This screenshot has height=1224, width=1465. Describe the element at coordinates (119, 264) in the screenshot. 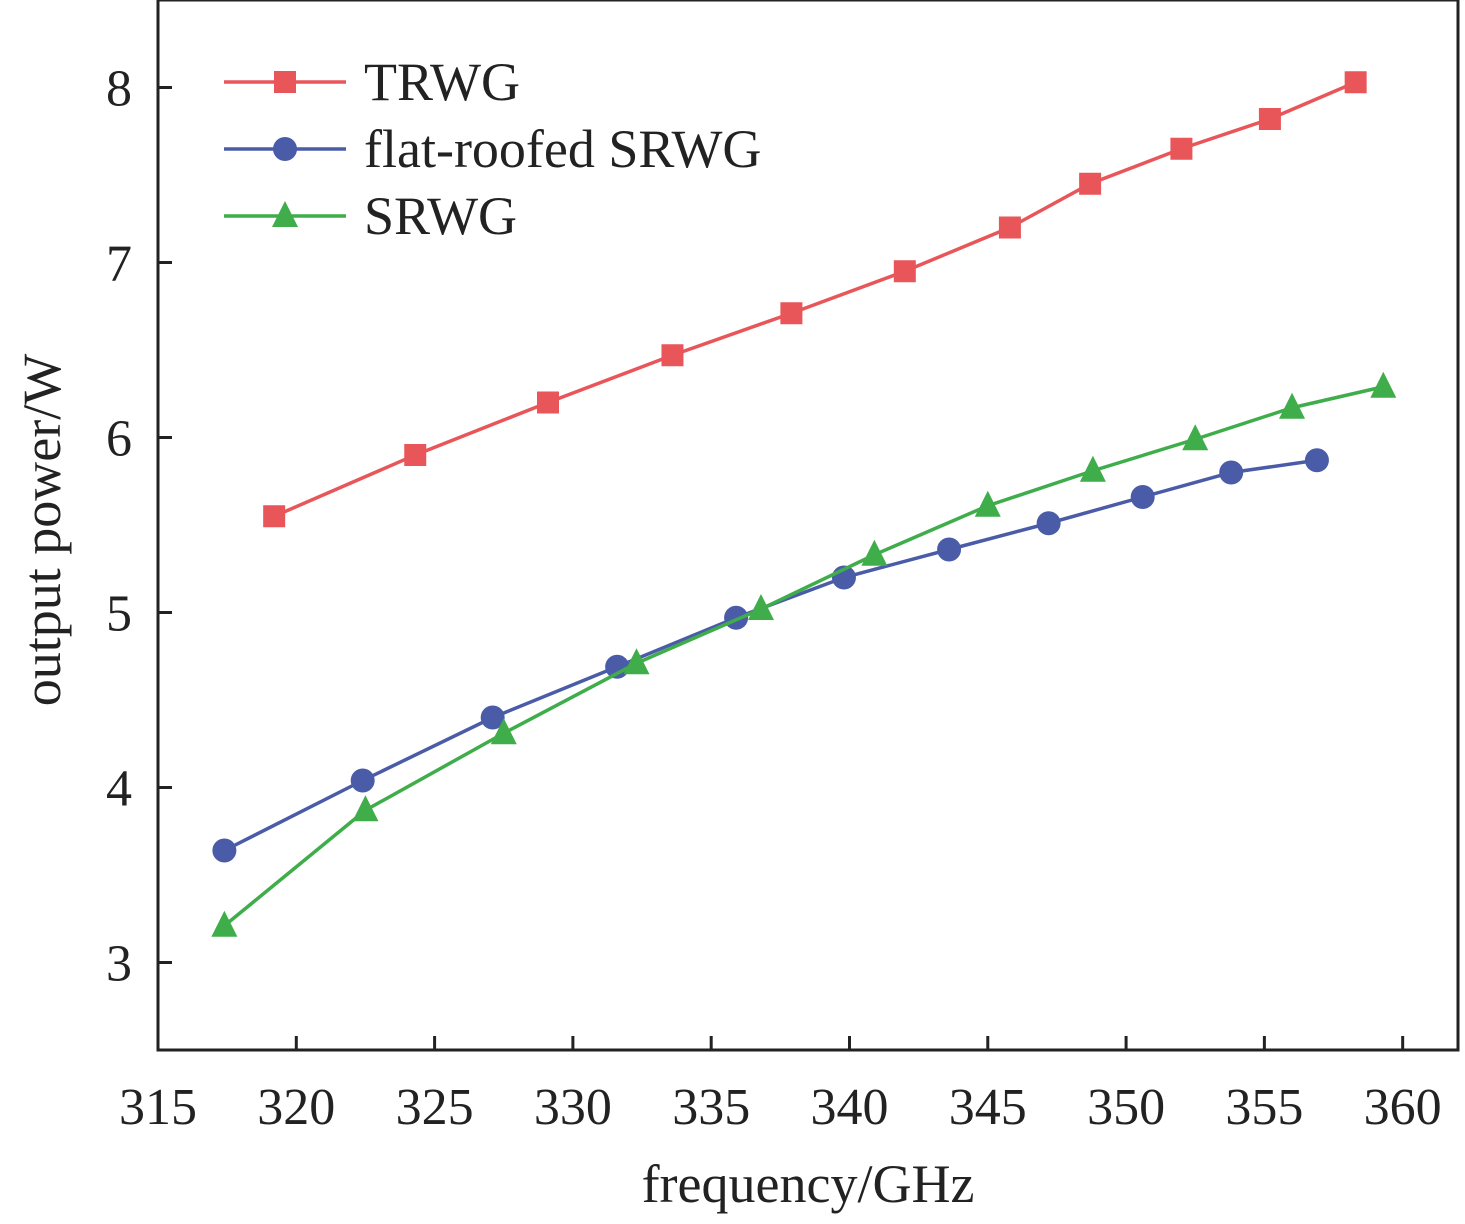

I see `y-tick-label: 7` at that location.